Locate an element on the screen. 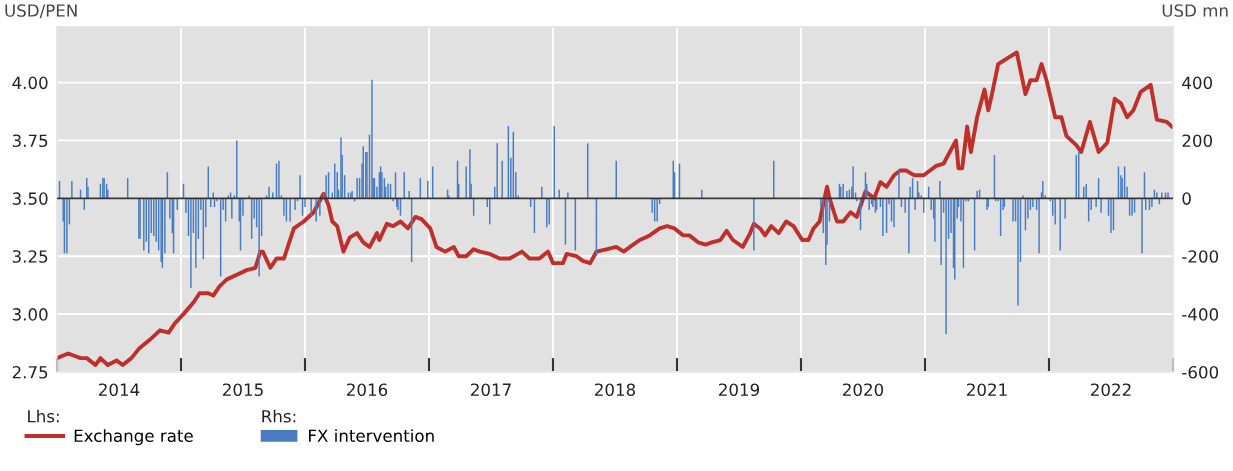 The height and width of the screenshot is (471, 1233). y2-tick-label: 200 is located at coordinates (1197, 141).